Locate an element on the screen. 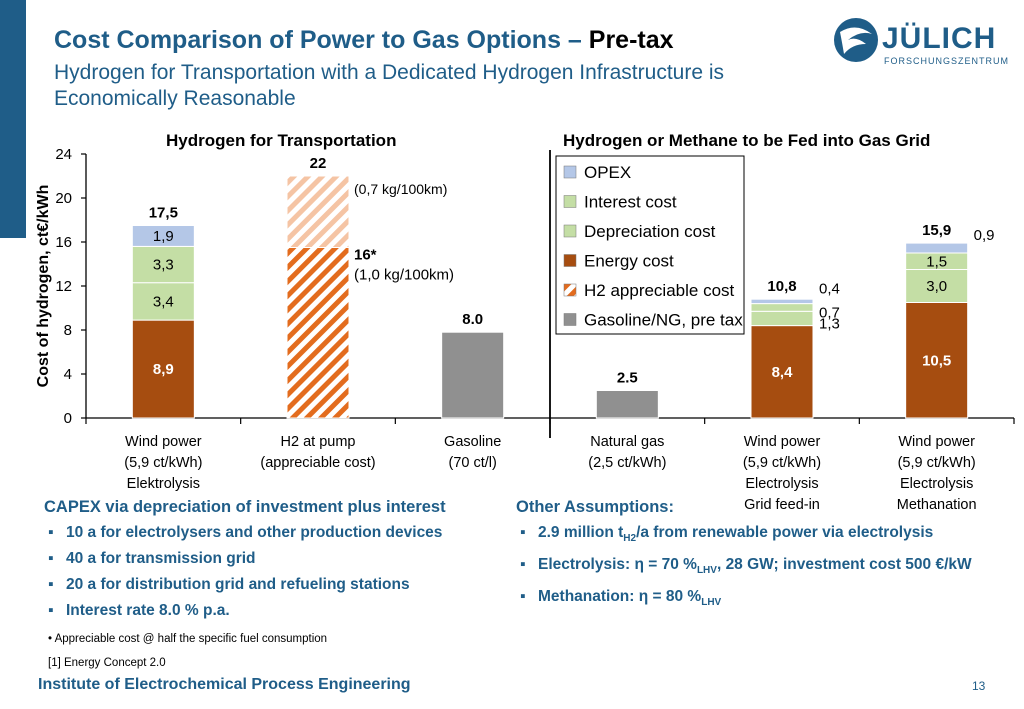 Image resolution: width=1024 pixels, height=709 pixels. category-label: Grid feed-in is located at coordinates (782, 505).